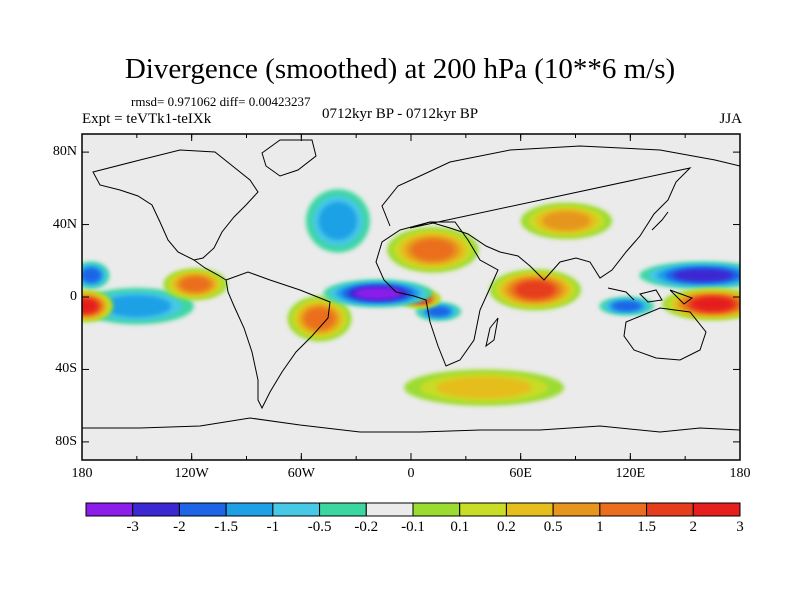  What do you see at coordinates (411, 473) in the screenshot?
I see `x-tick-label: 0` at bounding box center [411, 473].